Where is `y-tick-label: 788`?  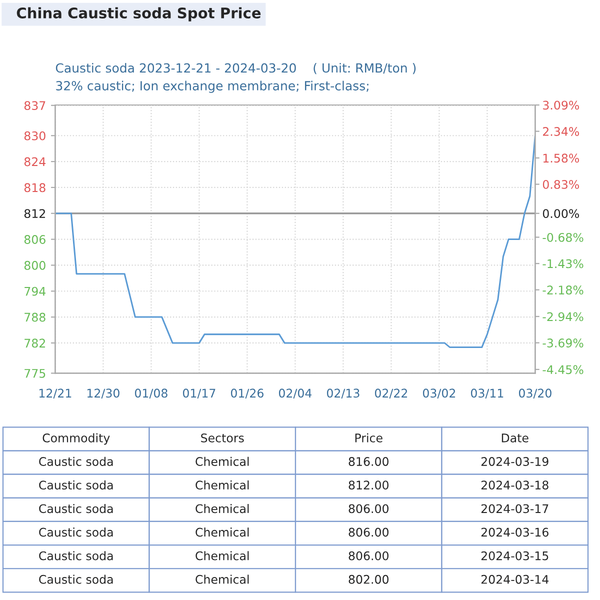 y-tick-label: 788 is located at coordinates (35, 317).